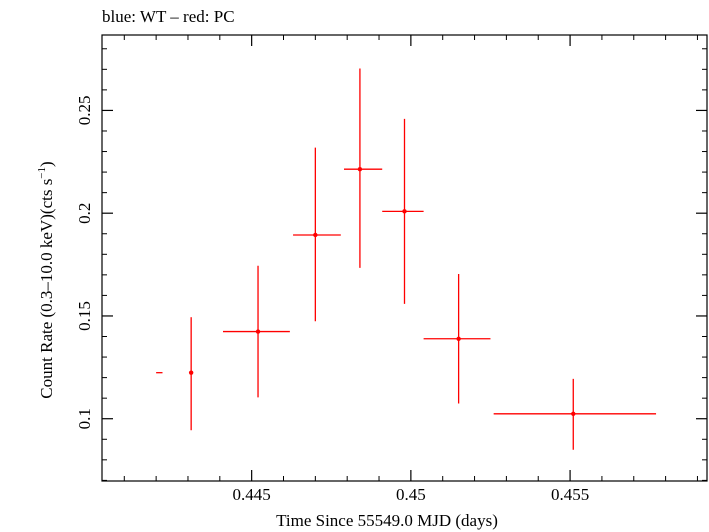 The image size is (709, 532). What do you see at coordinates (84, 316) in the screenshot?
I see `y-tick-label: 0.15` at bounding box center [84, 316].